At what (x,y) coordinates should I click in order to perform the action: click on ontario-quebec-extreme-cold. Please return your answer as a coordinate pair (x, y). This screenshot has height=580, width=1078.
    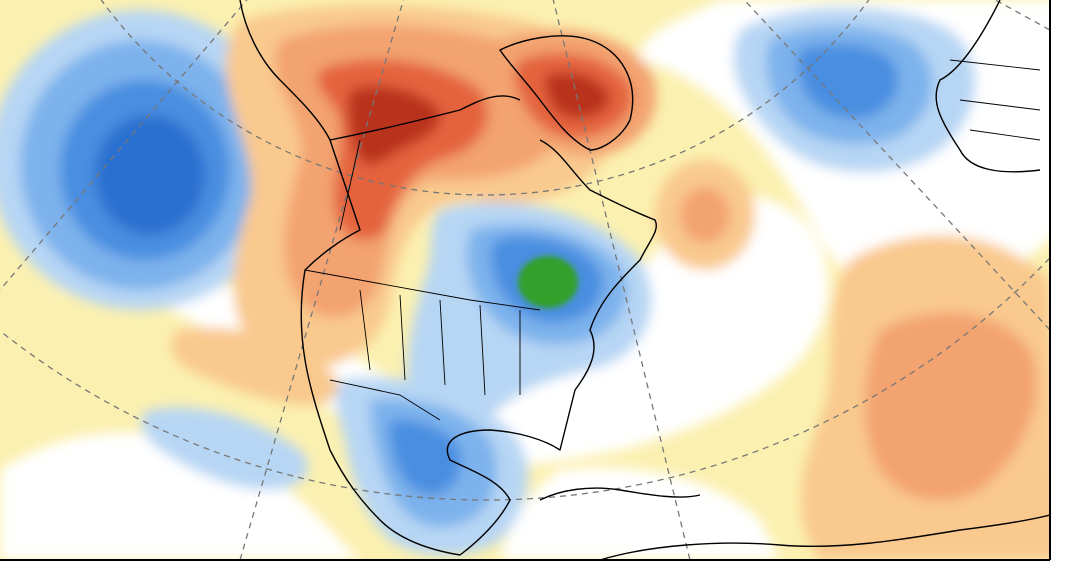
    Looking at the image, I should click on (548, 282).